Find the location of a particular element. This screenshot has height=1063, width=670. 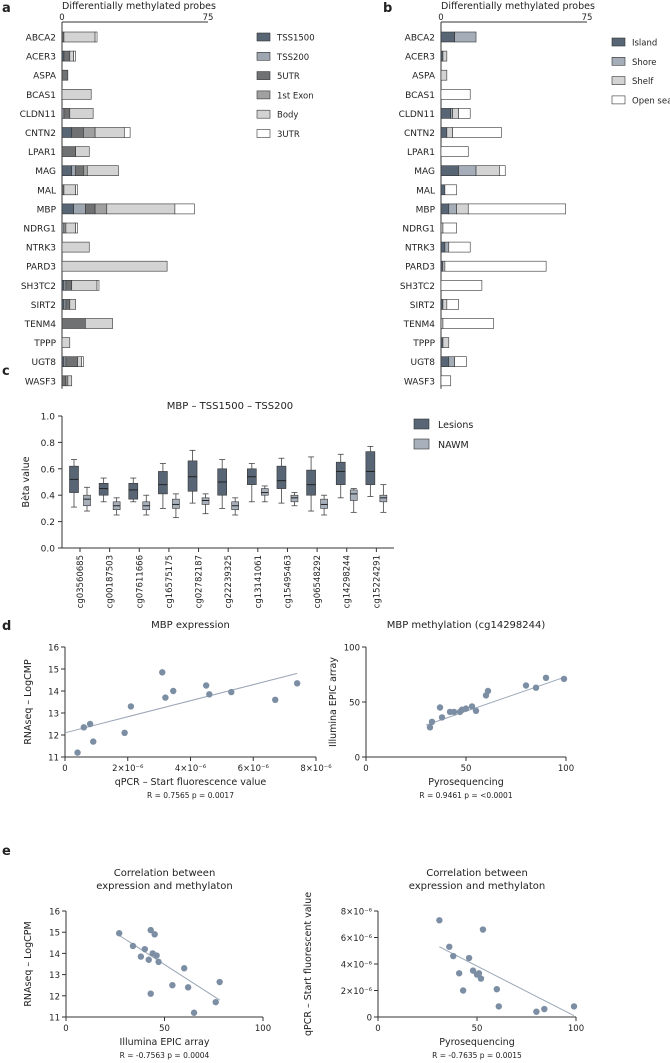

bar-segment-mbp-shore is located at coordinates (452, 209).